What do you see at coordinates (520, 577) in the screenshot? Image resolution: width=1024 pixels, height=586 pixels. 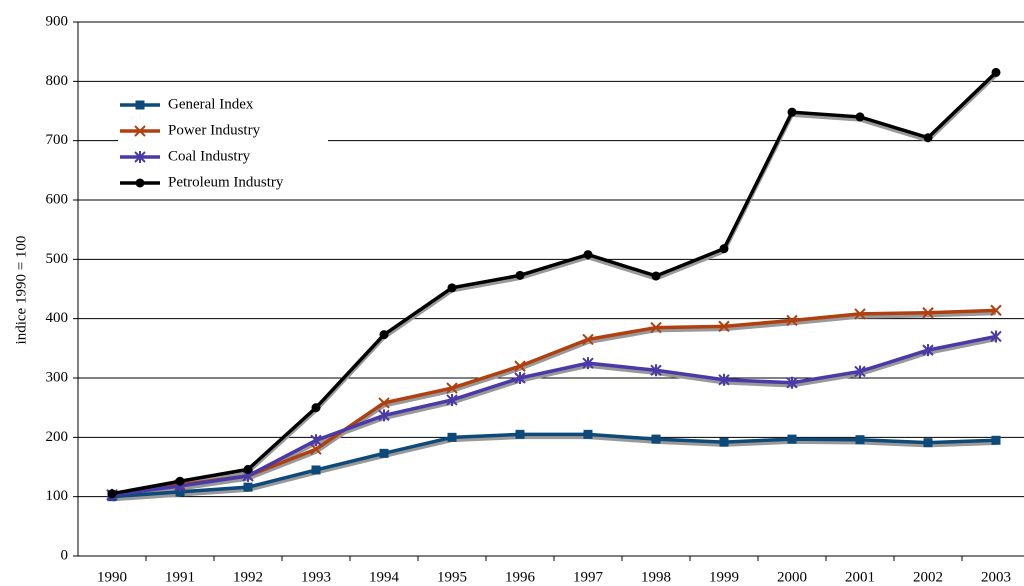 I see `x-tick-label: 1996` at bounding box center [520, 577].